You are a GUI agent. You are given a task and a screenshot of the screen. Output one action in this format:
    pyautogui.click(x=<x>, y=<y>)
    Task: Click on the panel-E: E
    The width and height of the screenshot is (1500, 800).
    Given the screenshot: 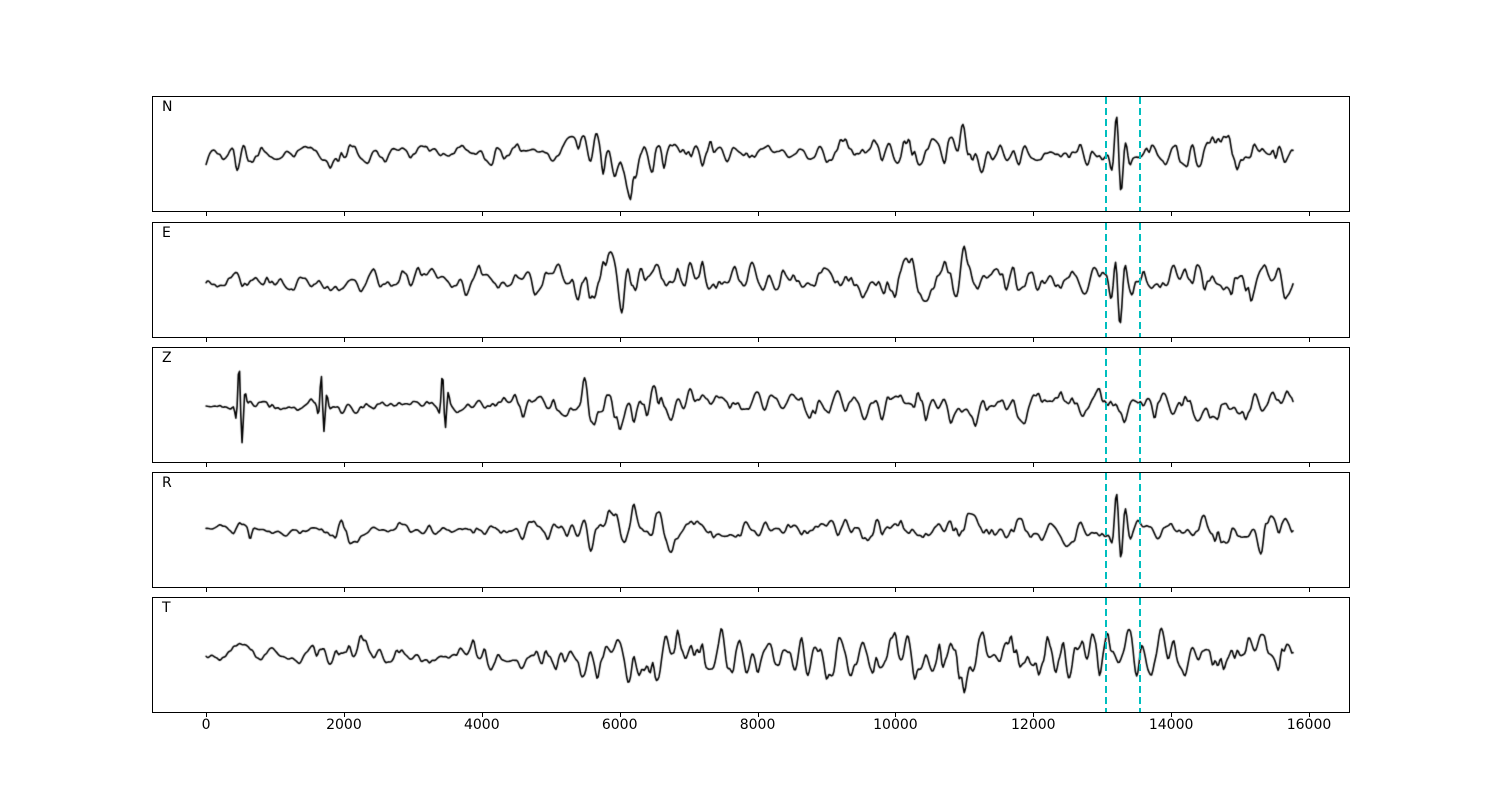 What is the action you would take?
    pyautogui.click(x=751, y=280)
    